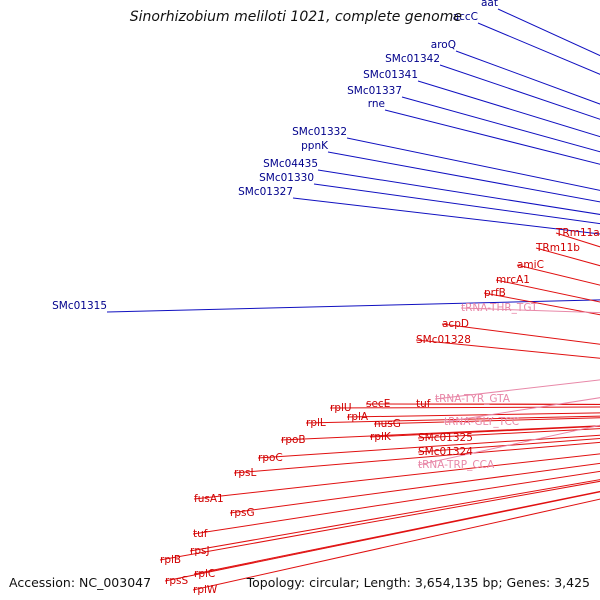  What do you see at coordinates (387, 424) in the screenshot?
I see `gene-label: nusG` at bounding box center [387, 424].